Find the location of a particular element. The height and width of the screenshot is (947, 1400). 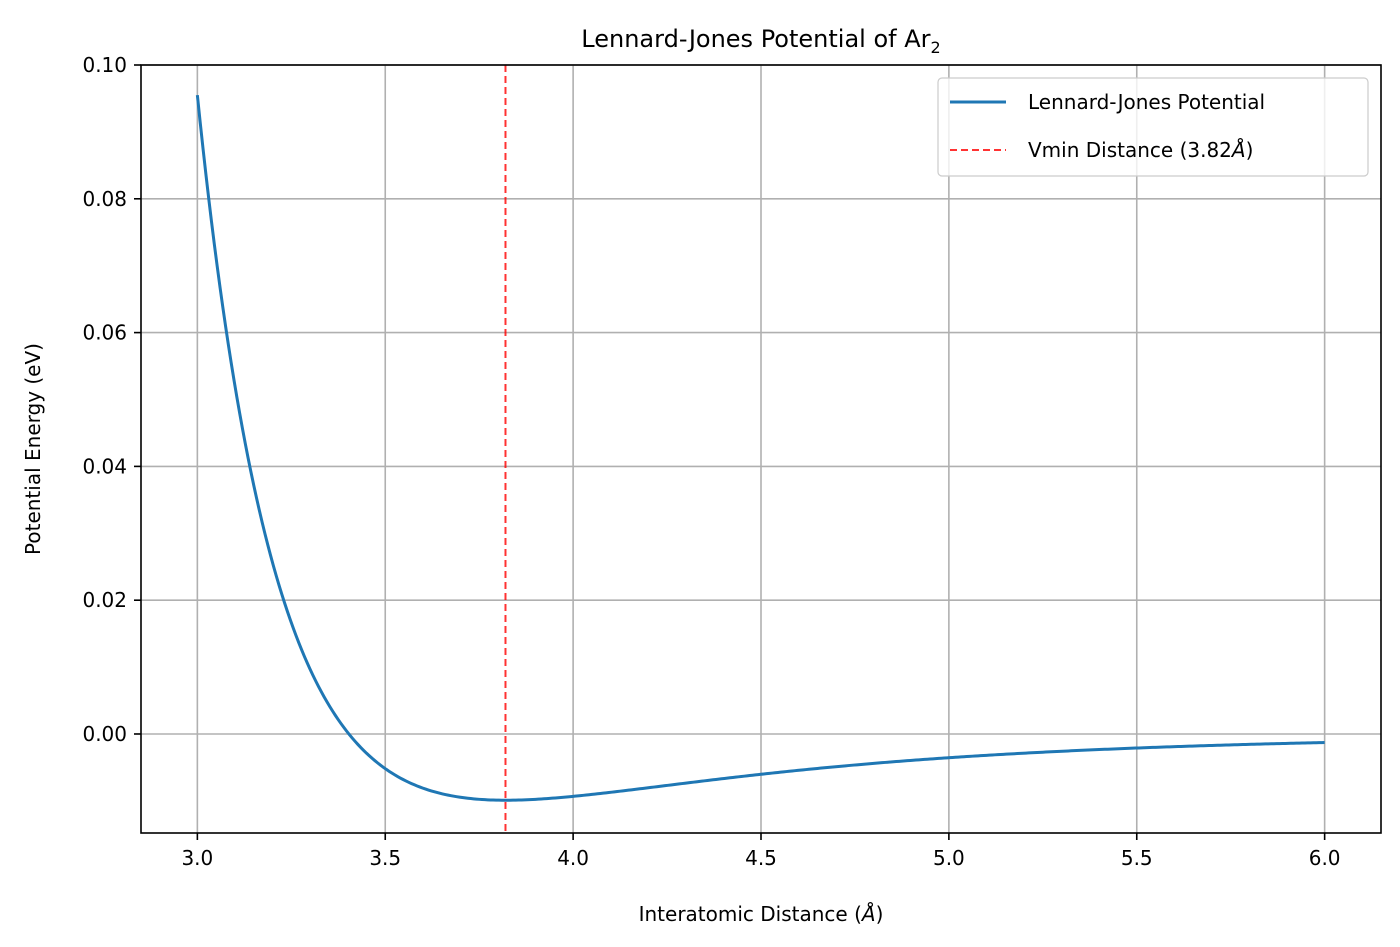

chart-title-subscript: 2 is located at coordinates (936, 47).